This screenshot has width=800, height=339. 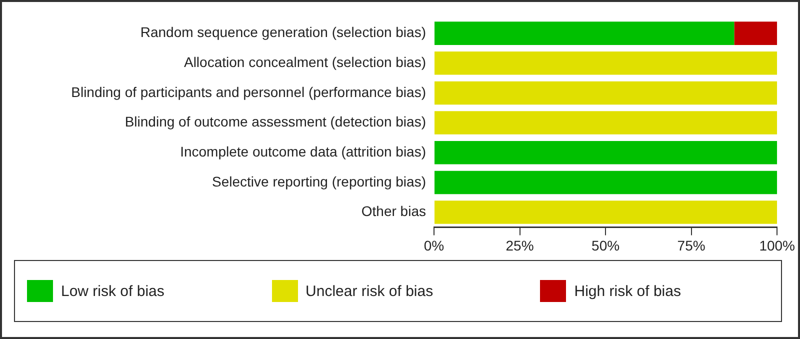 What do you see at coordinates (112, 291) in the screenshot?
I see `legend-label: Low risk of bias` at bounding box center [112, 291].